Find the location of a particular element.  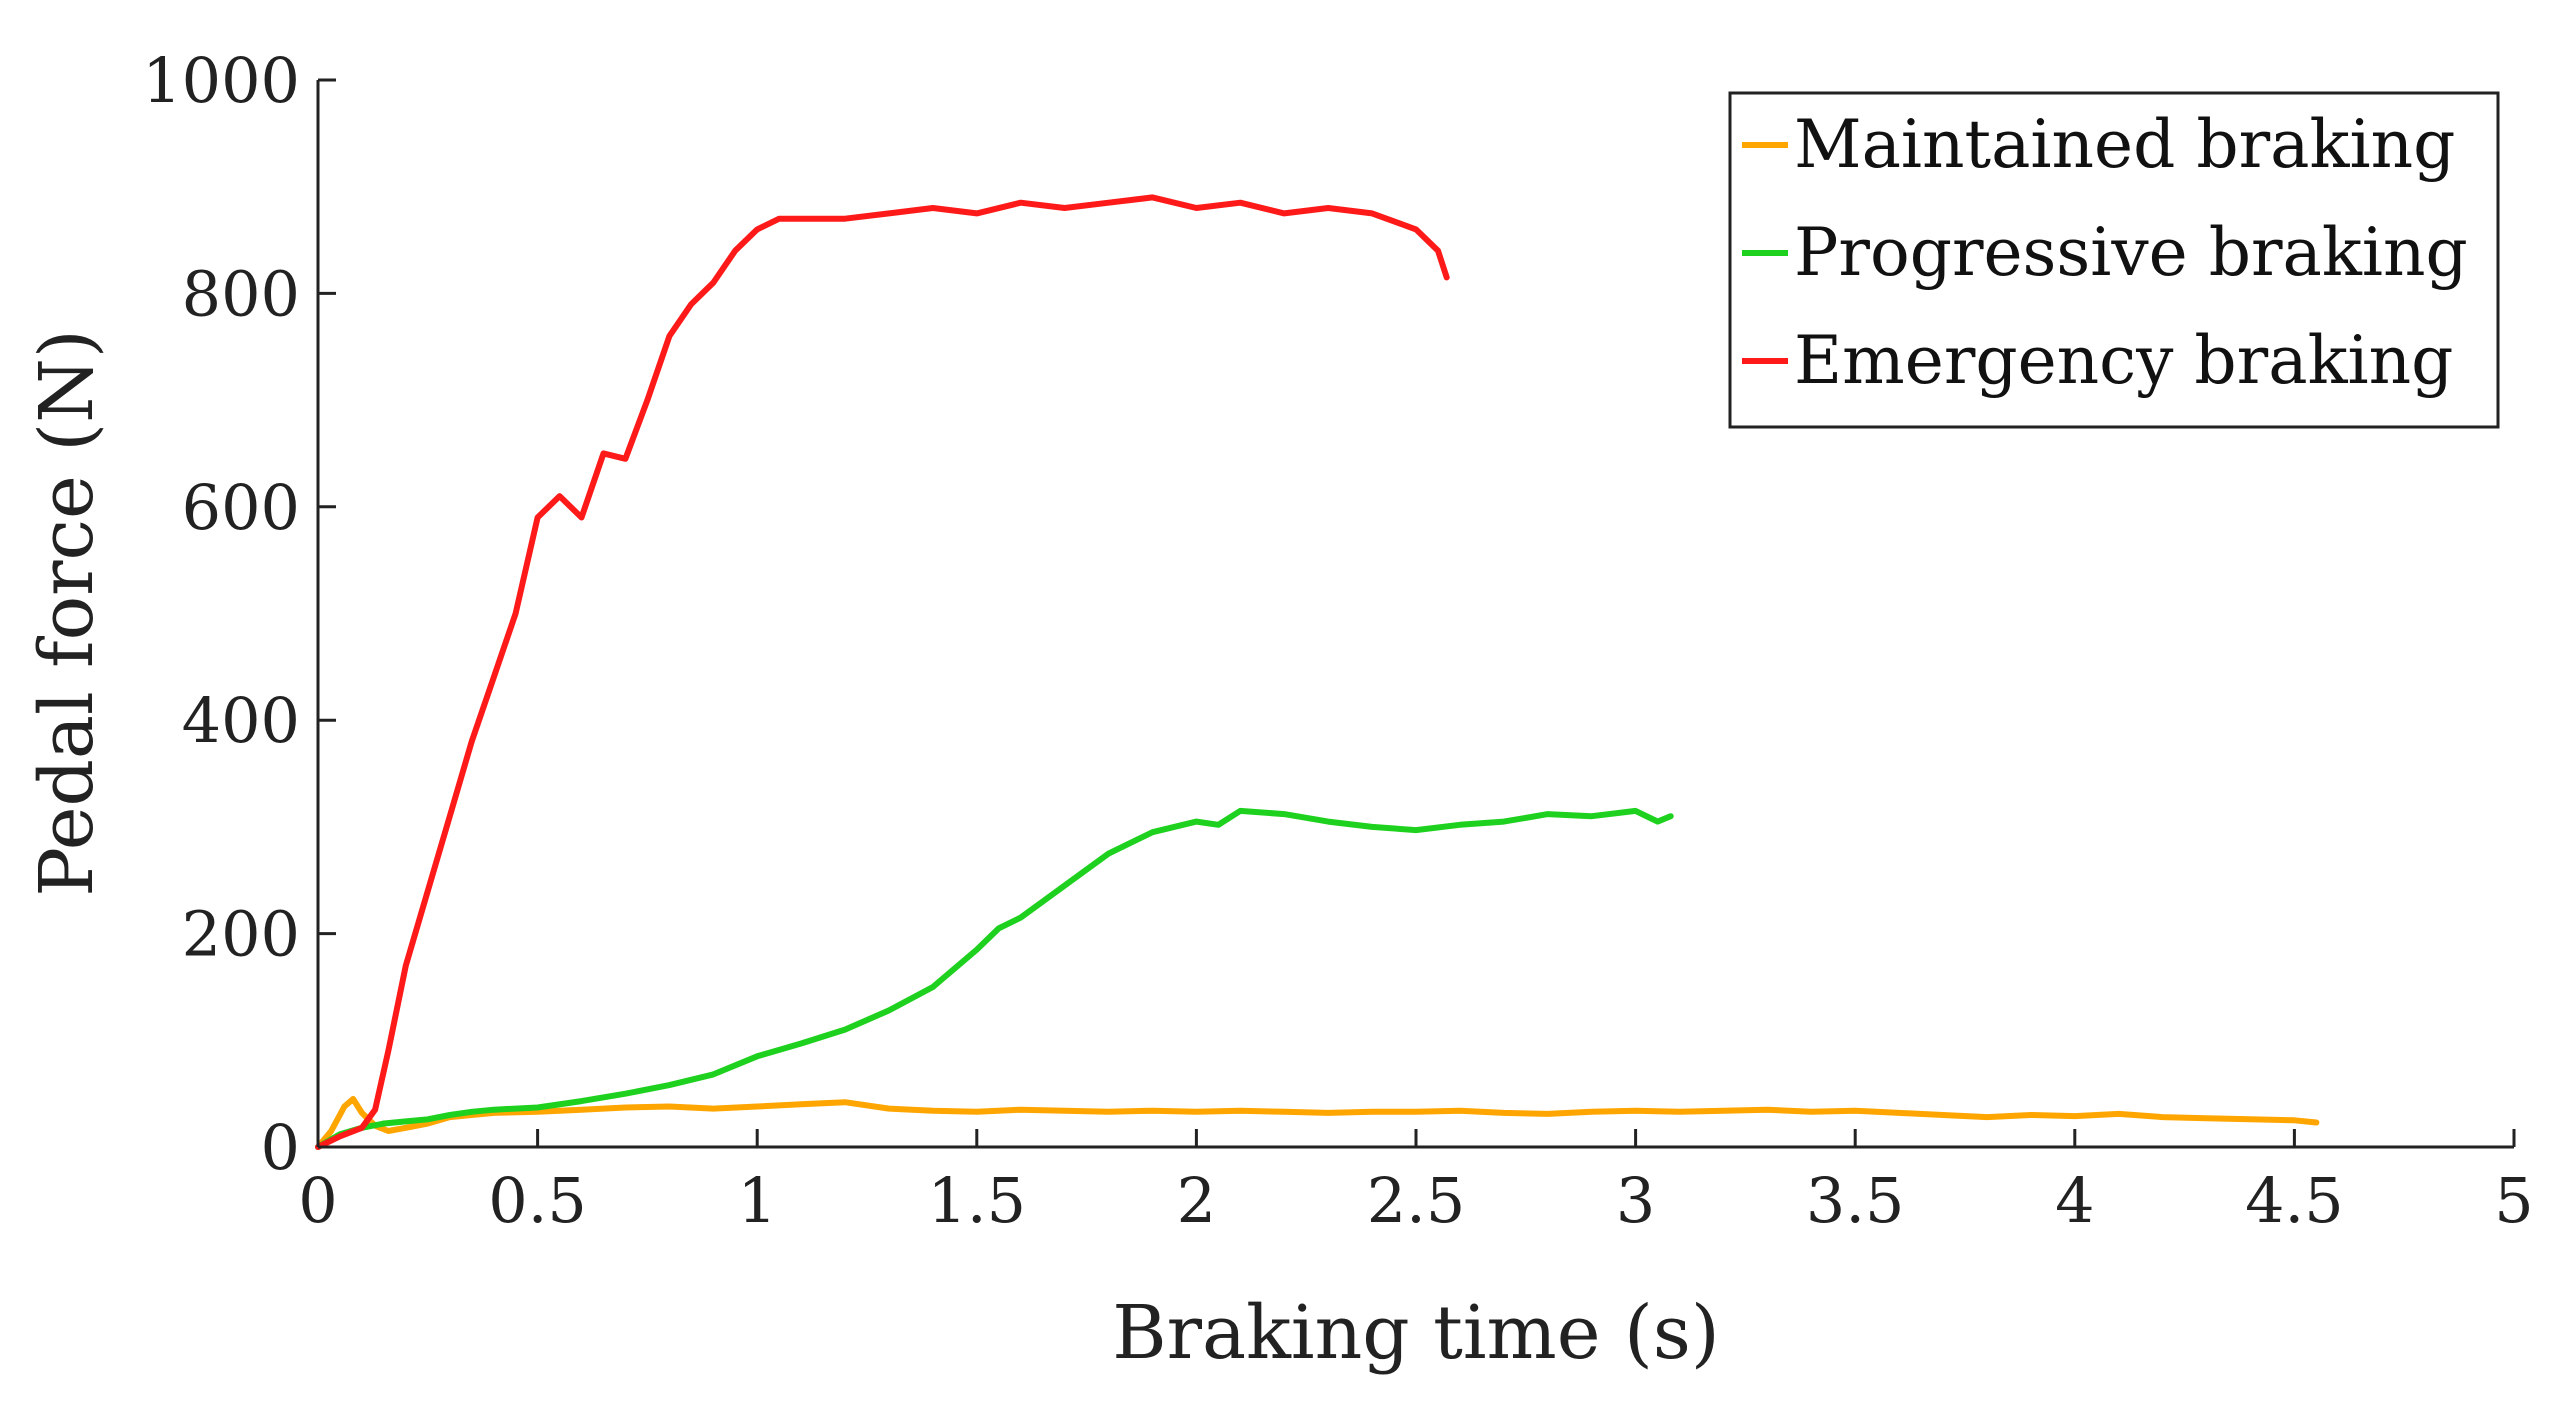

x-tick-label: 0.5 is located at coordinates (537, 1200).